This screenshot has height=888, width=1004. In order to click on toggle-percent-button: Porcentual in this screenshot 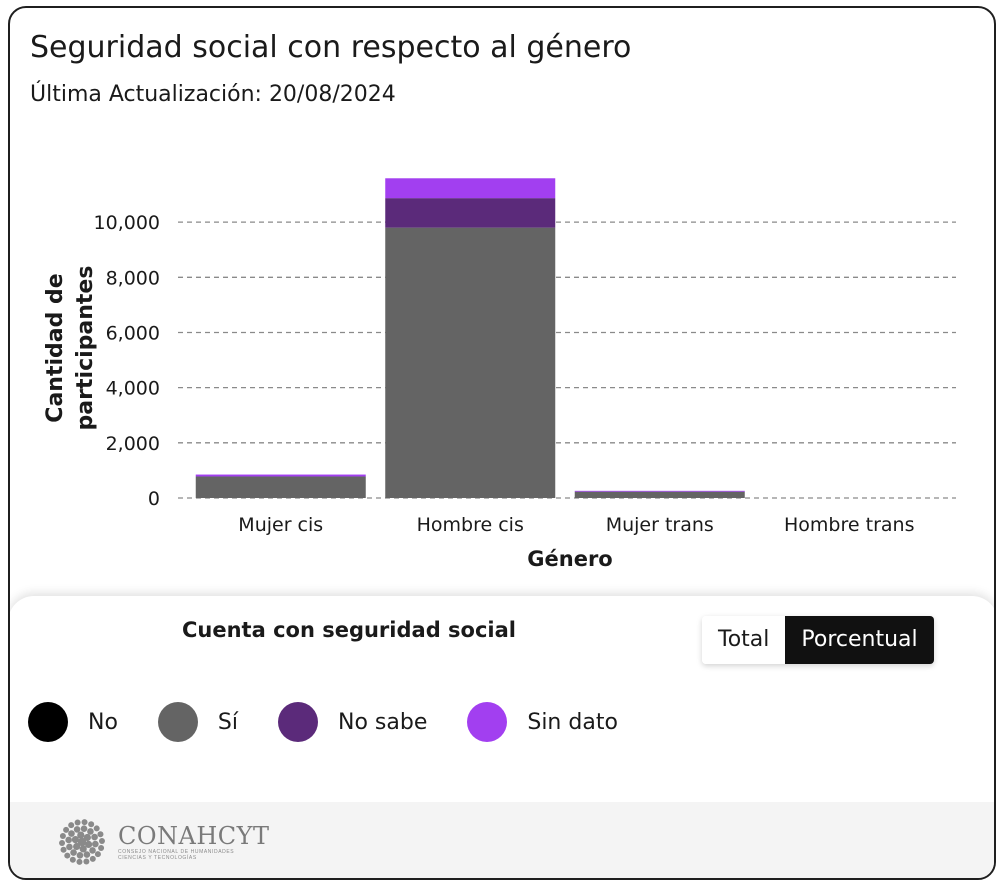, I will do `click(859, 640)`.